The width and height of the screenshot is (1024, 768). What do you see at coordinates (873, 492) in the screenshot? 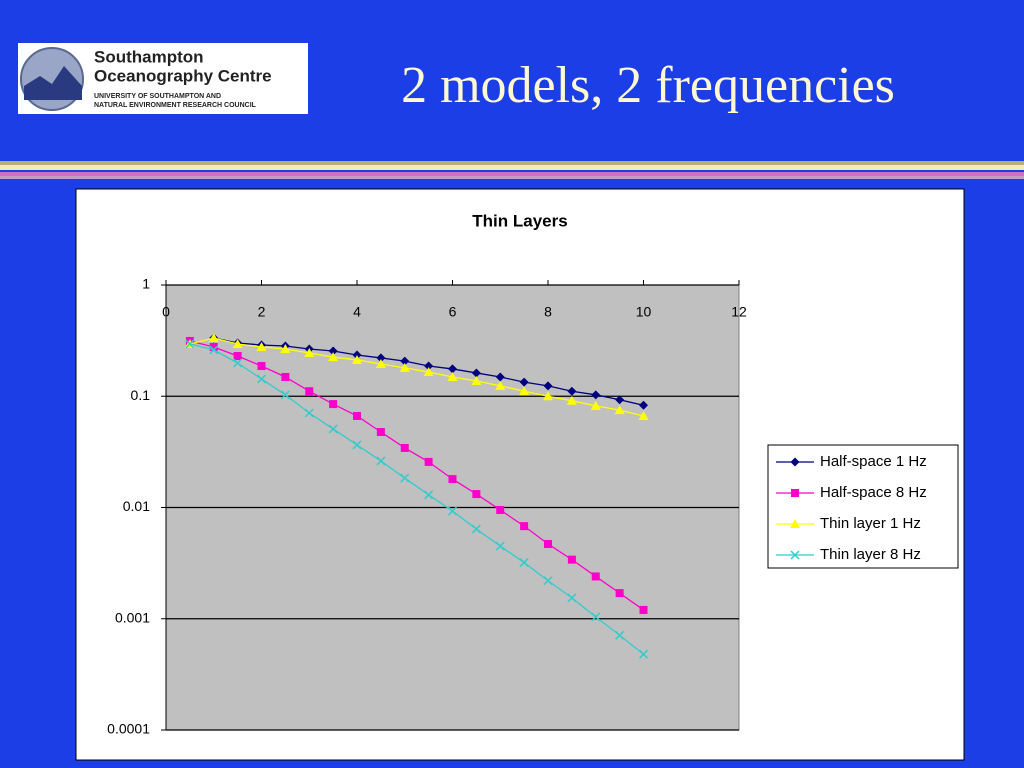
I see `legend-label: Half-space 8 Hz` at bounding box center [873, 492].